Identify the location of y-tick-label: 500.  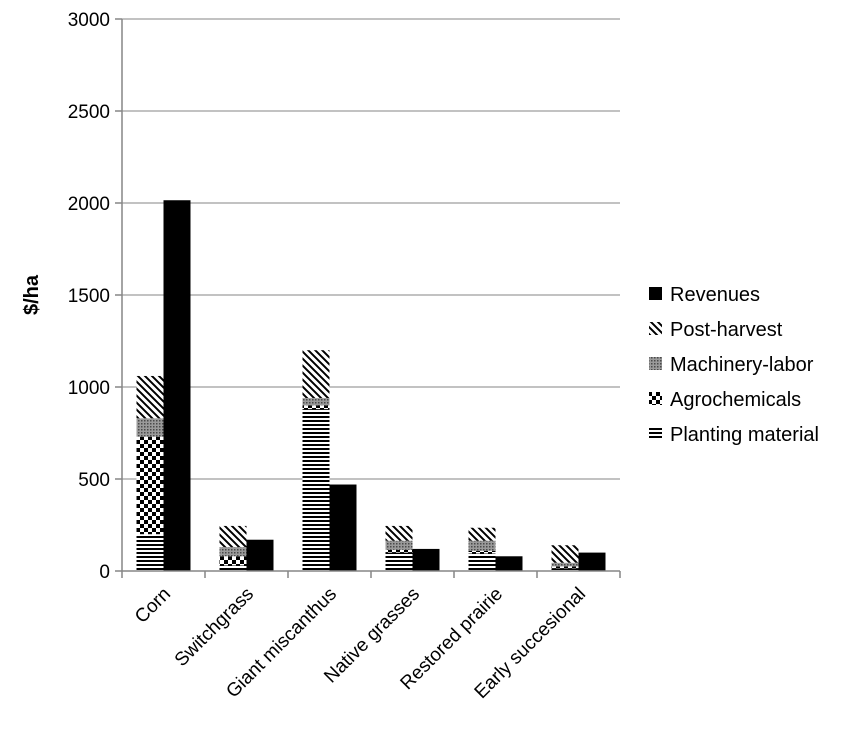
(94, 480).